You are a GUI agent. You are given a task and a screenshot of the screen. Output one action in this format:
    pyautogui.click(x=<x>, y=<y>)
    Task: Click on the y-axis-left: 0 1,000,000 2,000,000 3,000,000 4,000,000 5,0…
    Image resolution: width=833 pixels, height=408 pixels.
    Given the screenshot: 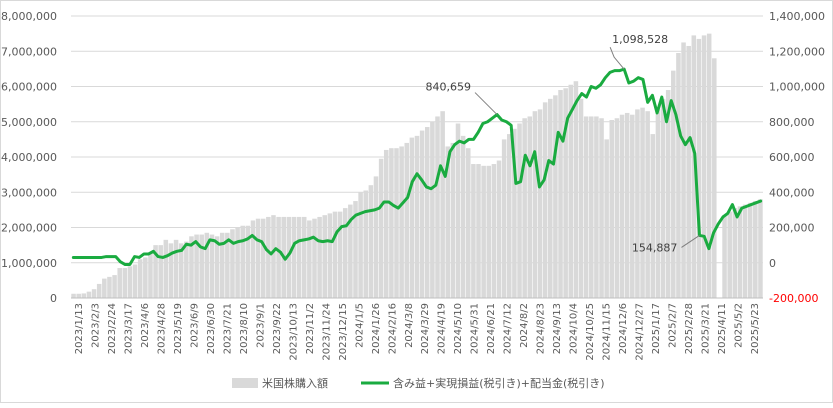 What is the action you would take?
    pyautogui.click(x=29, y=157)
    